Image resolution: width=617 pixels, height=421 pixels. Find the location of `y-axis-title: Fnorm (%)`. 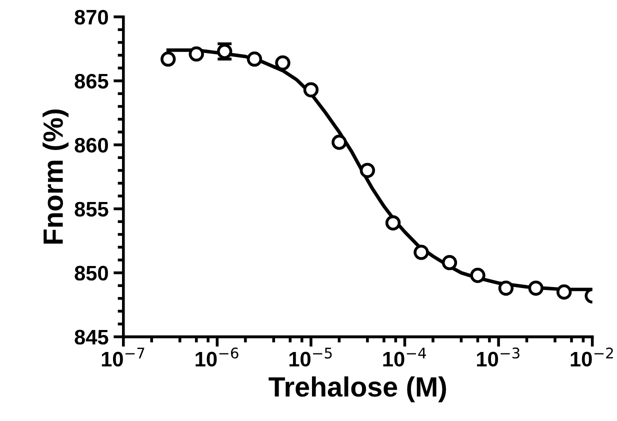

y-axis-title: Fnorm (%) is located at coordinates (55, 177).